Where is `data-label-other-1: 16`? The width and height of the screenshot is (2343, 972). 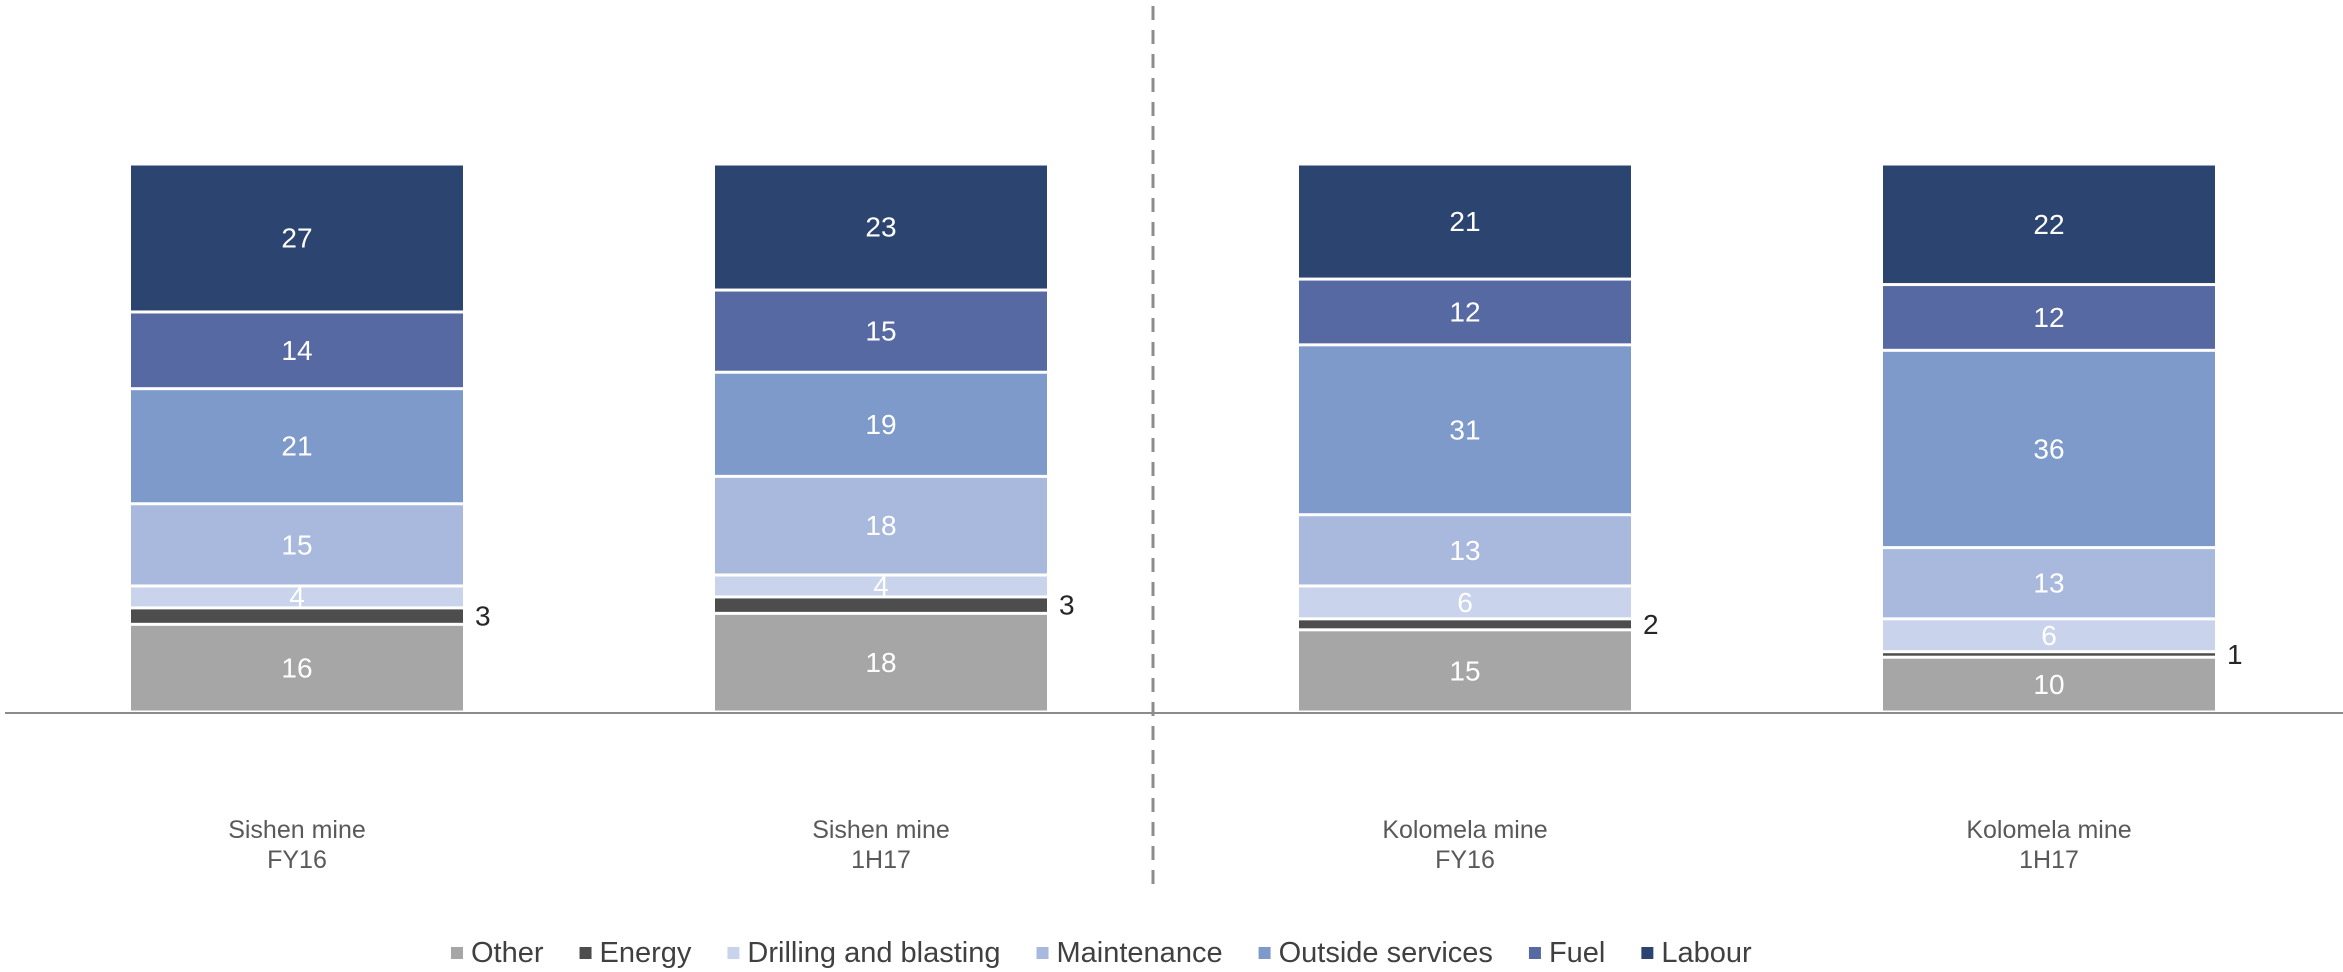 data-label-other-1: 16 is located at coordinates (296, 668).